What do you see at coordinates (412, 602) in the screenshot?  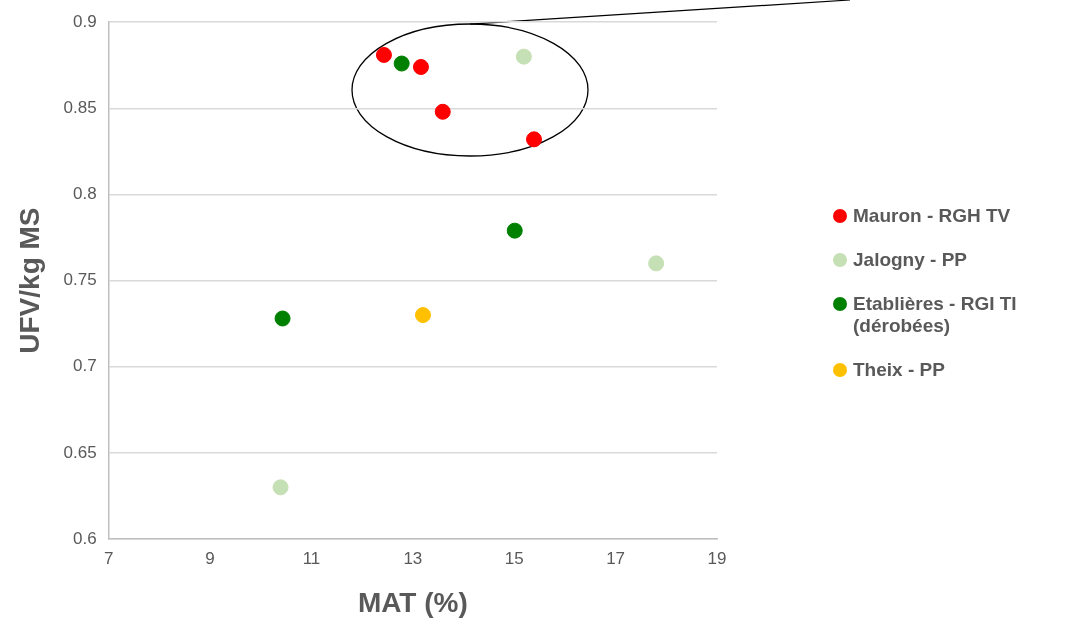 I see `x-axis-title: MAT (%)` at bounding box center [412, 602].